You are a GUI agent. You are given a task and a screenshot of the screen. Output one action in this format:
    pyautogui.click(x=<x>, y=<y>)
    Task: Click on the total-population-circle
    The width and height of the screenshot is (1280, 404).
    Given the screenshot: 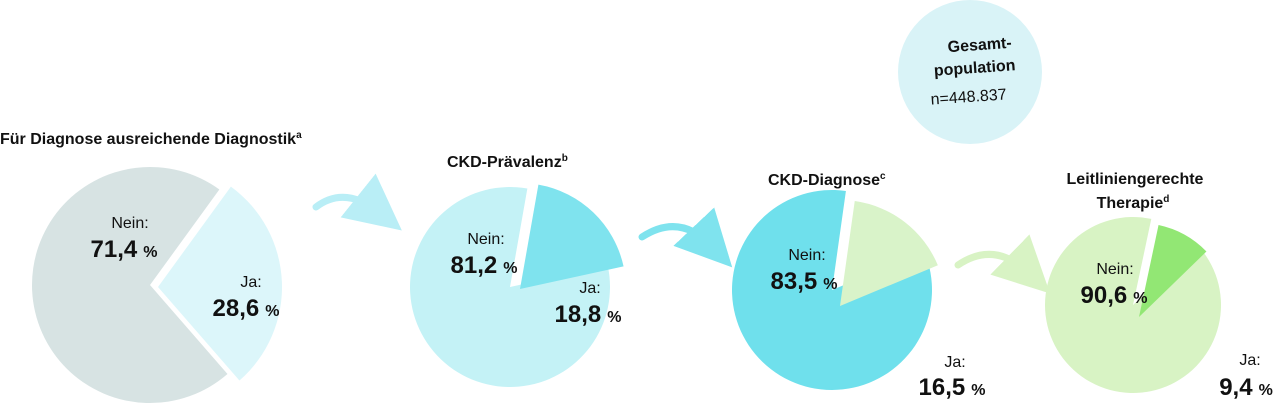 What is the action you would take?
    pyautogui.click(x=970, y=72)
    